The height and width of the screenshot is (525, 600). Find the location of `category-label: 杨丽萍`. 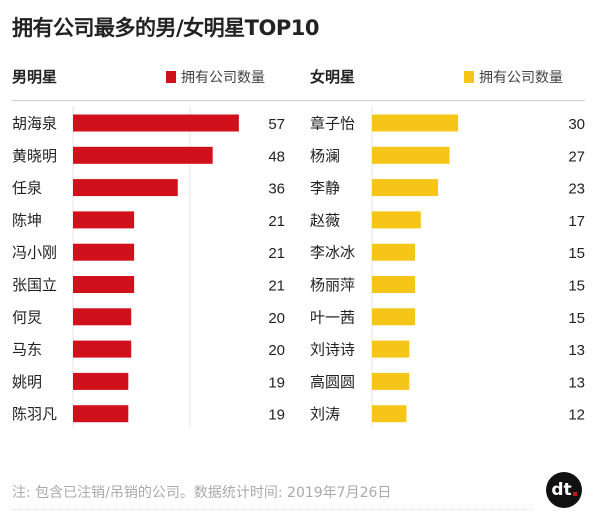

category-label: 杨丽萍 is located at coordinates (332, 285).